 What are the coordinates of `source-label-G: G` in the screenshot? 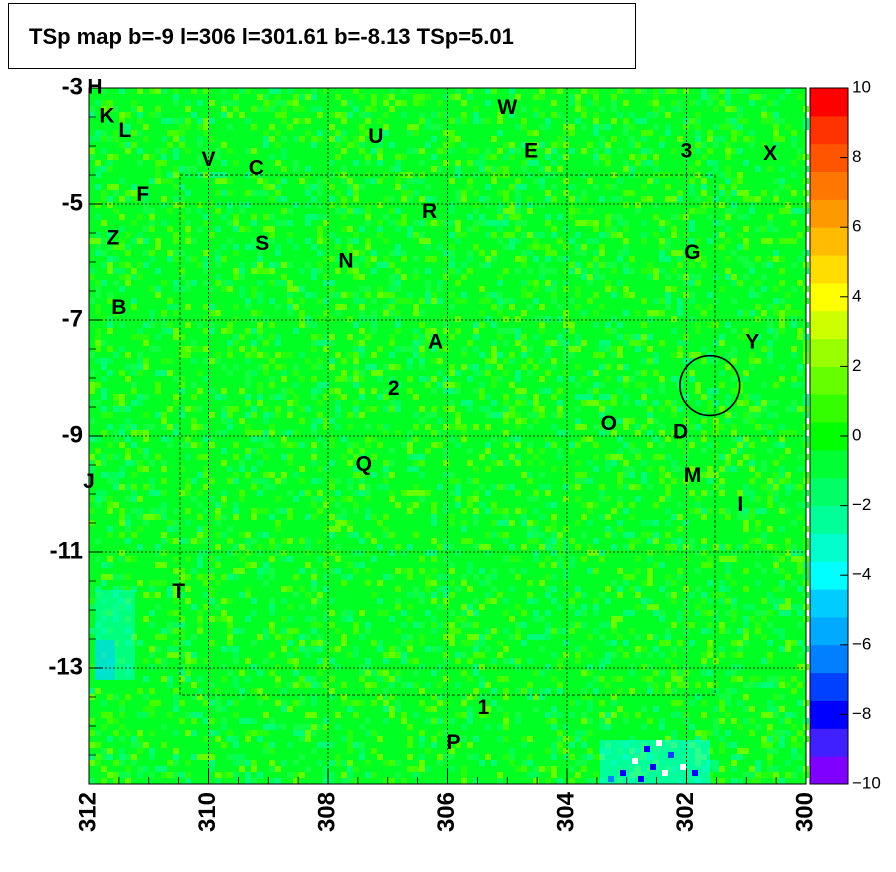 It's located at (692, 252).